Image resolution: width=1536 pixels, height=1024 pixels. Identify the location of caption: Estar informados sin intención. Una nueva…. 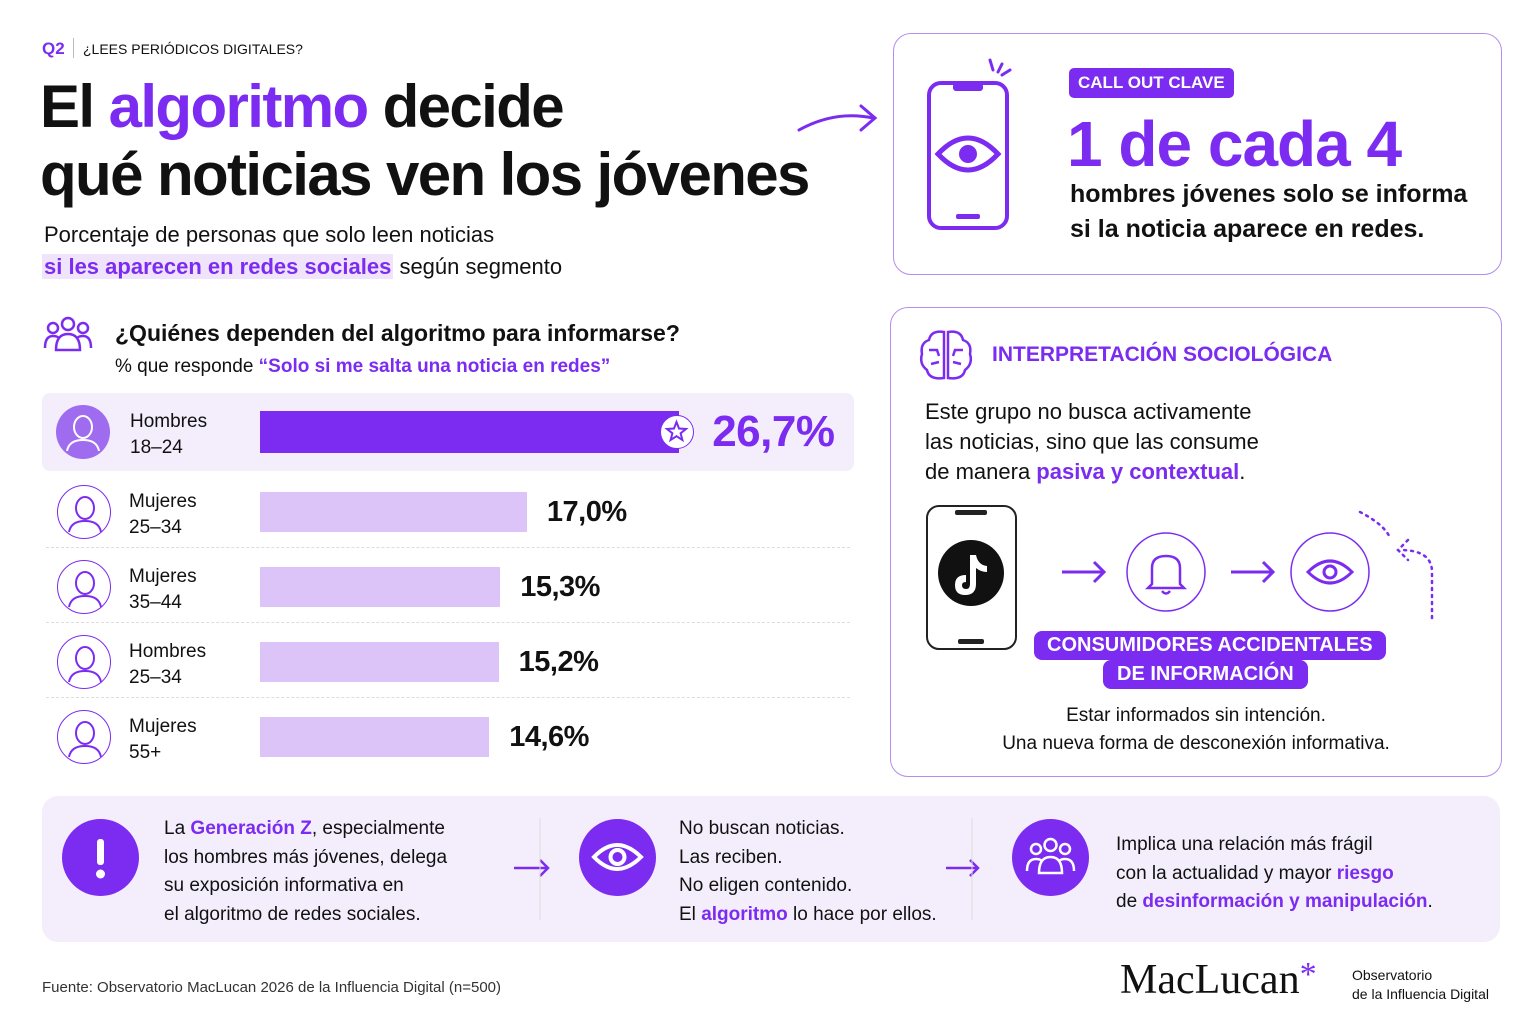
(1196, 730).